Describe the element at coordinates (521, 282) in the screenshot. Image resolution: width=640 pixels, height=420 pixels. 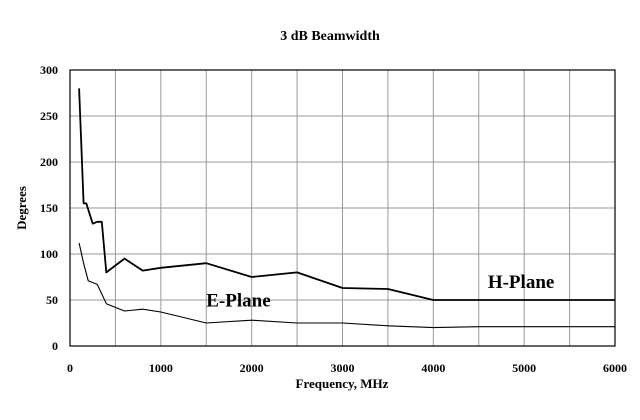
I see `annotation-h-plane: H-Plane` at that location.